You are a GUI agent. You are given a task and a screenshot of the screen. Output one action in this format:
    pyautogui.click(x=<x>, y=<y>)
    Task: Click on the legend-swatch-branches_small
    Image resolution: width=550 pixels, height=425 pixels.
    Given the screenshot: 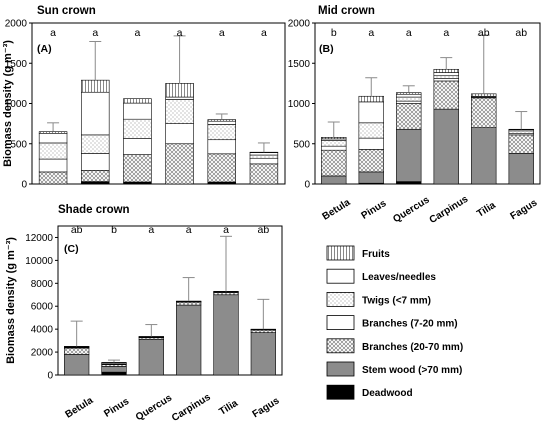 What is the action you would take?
    pyautogui.click(x=340, y=323)
    